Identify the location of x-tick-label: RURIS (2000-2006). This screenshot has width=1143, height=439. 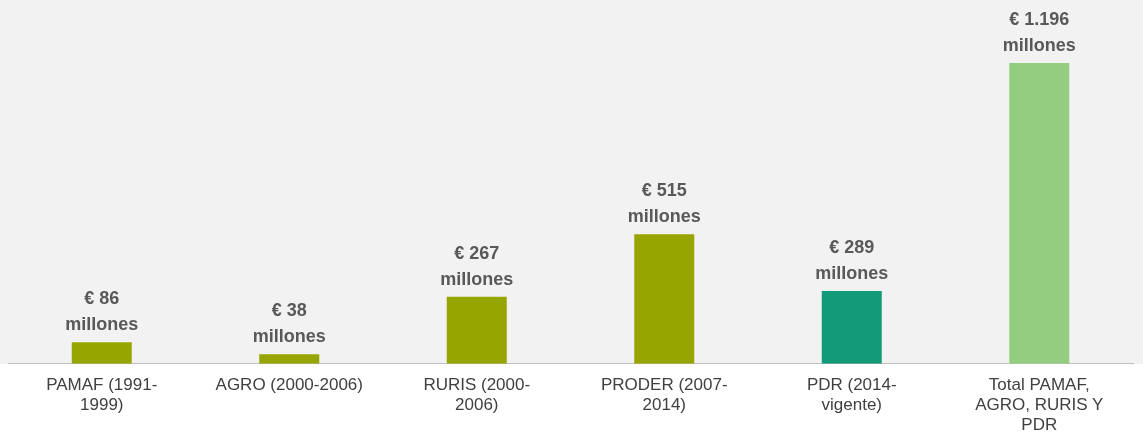
(477, 394).